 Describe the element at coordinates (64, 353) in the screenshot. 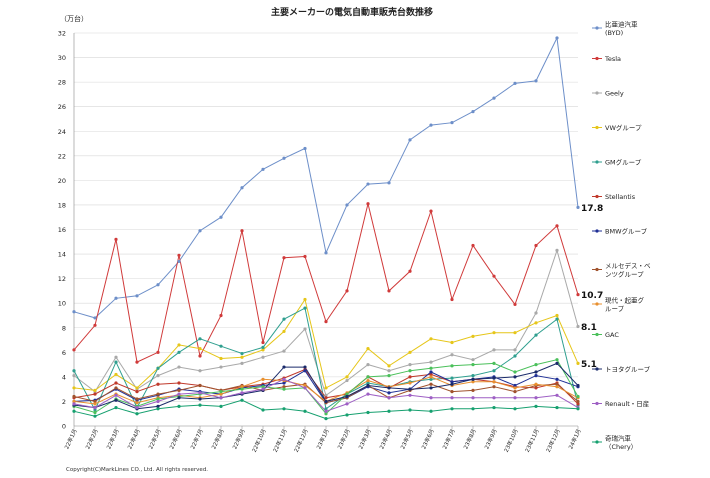

I see `y-tick-label: 6` at that location.